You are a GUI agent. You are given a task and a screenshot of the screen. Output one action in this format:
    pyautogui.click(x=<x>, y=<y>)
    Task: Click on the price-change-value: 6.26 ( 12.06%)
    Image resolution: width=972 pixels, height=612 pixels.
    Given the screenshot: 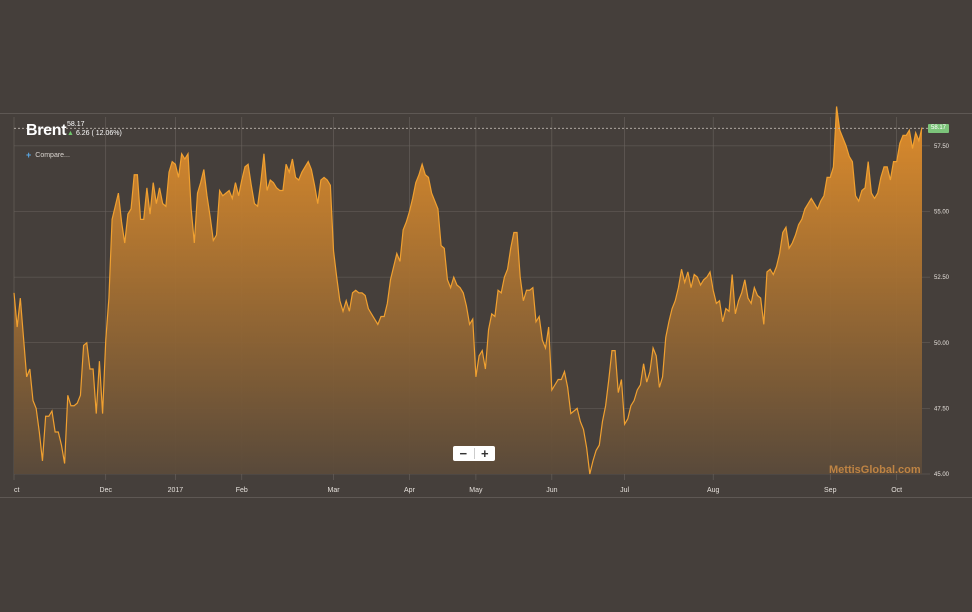 What is the action you would take?
    pyautogui.click(x=98, y=133)
    